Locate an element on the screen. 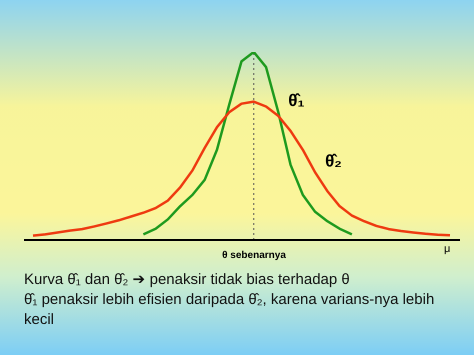 The width and height of the screenshot is (474, 355). text: θ̂₁ penaksir lebih efisien daripada θ̂₂, karena varians-nya lebih kecil is located at coordinates (230, 310).